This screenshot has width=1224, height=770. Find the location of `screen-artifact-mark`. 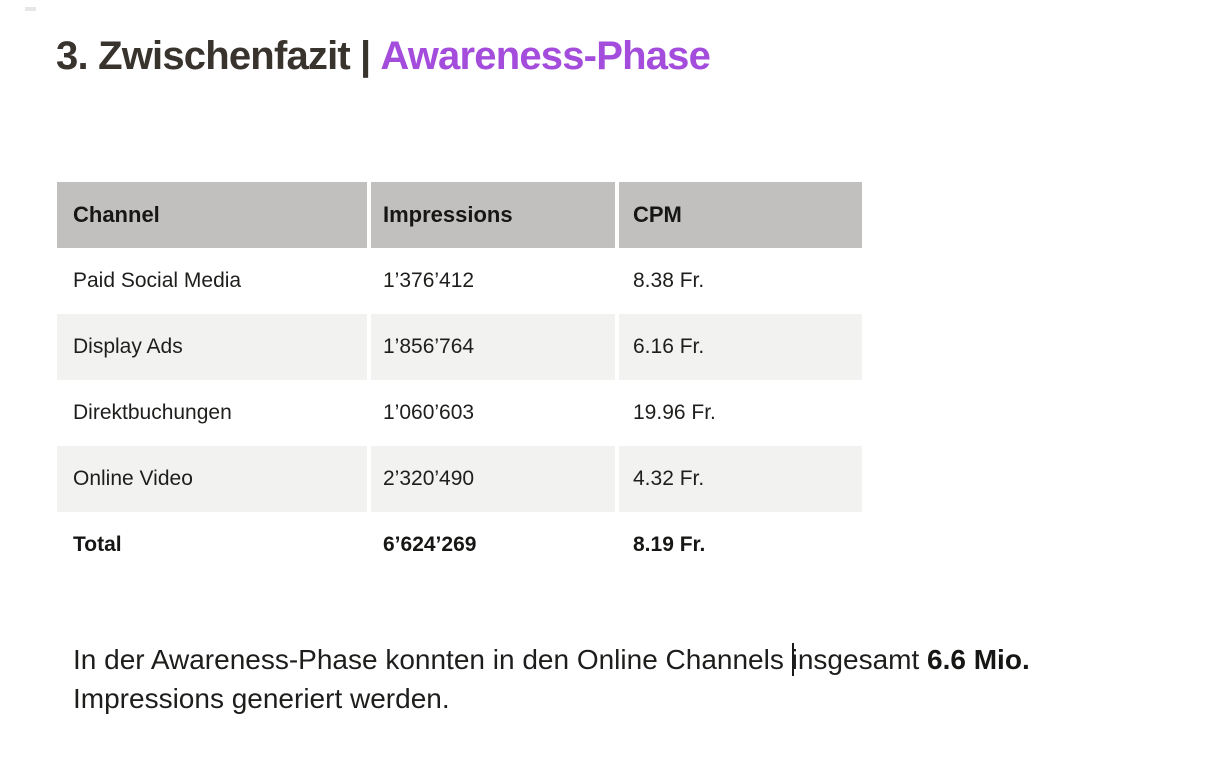

screen-artifact-mark is located at coordinates (30, 9).